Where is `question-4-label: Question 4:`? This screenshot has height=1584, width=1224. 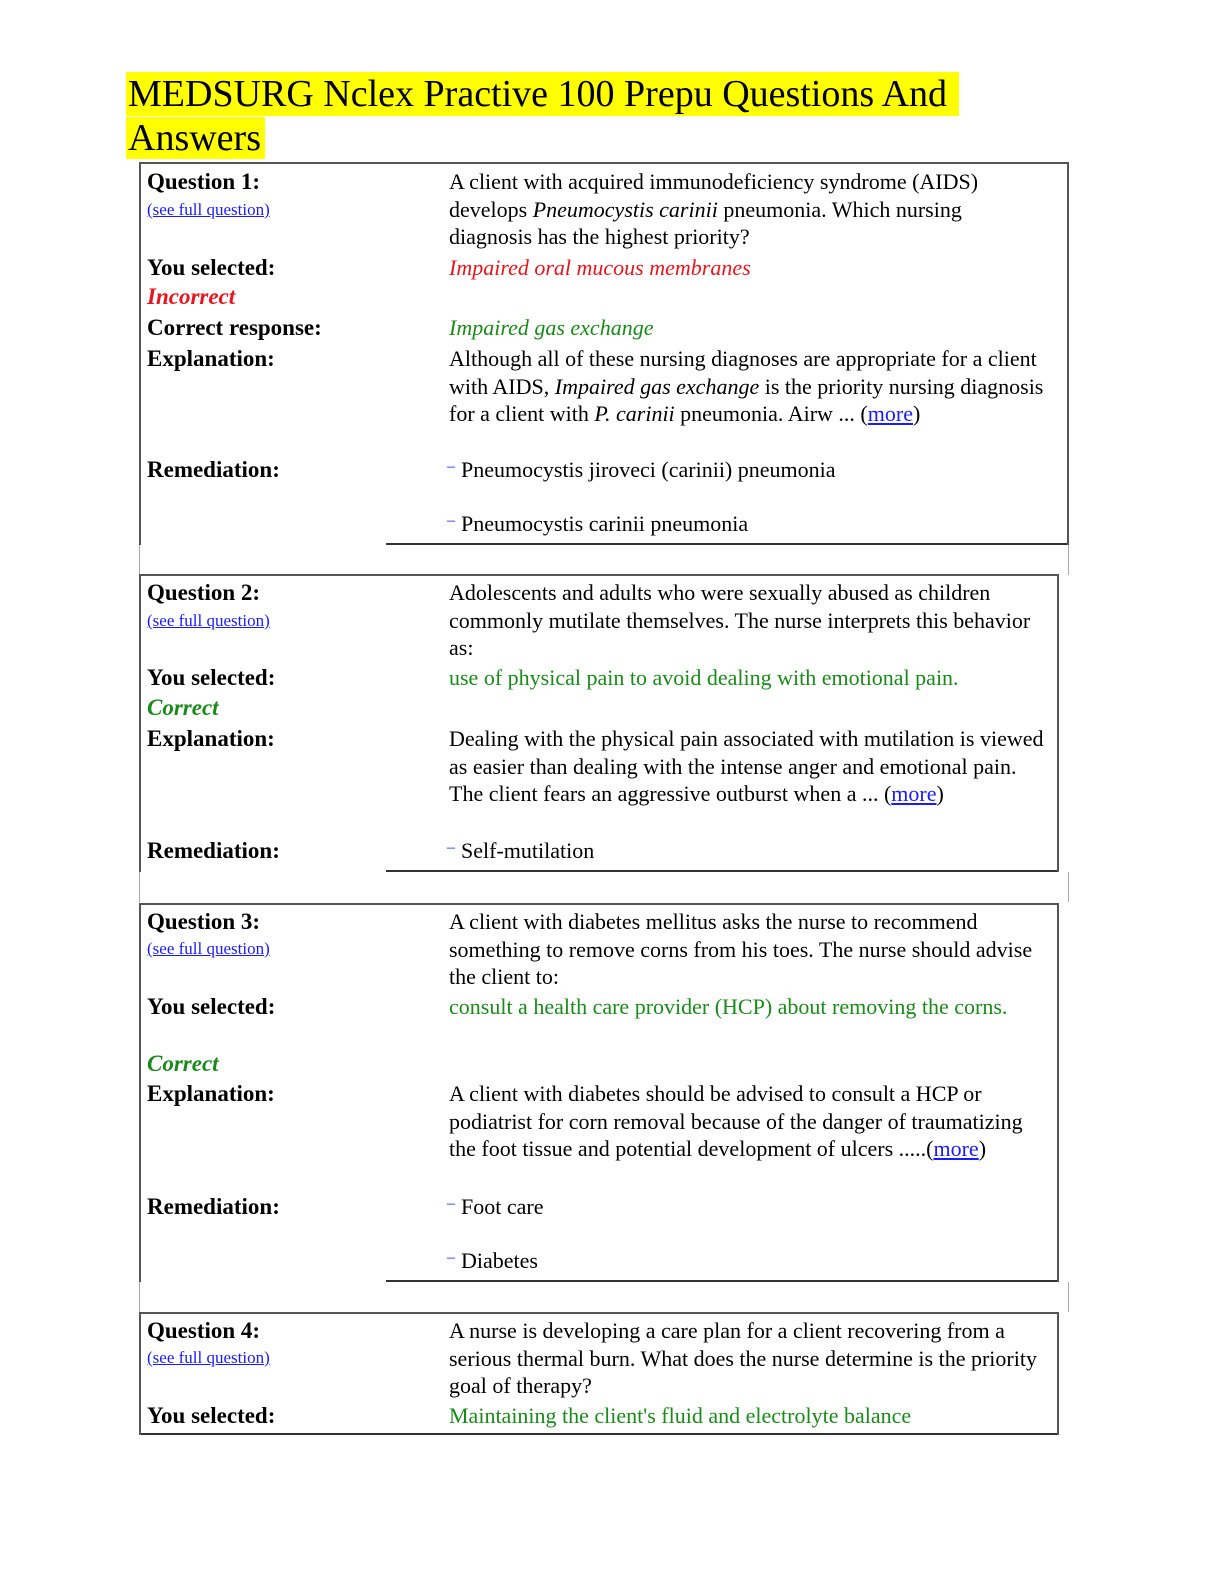 question-4-label: Question 4: is located at coordinates (204, 1330).